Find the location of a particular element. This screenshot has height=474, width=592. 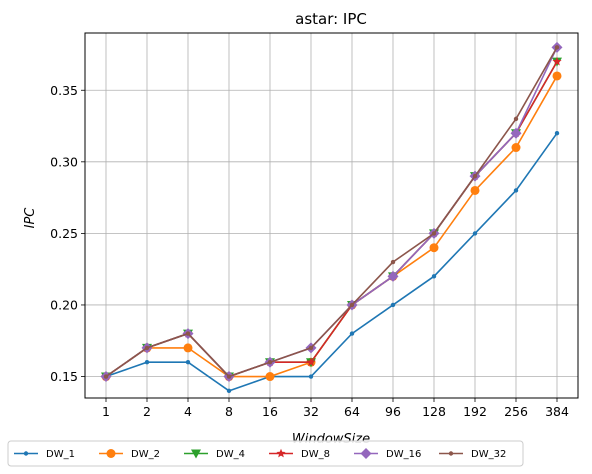

legend-item: DW_32 is located at coordinates (472, 454).